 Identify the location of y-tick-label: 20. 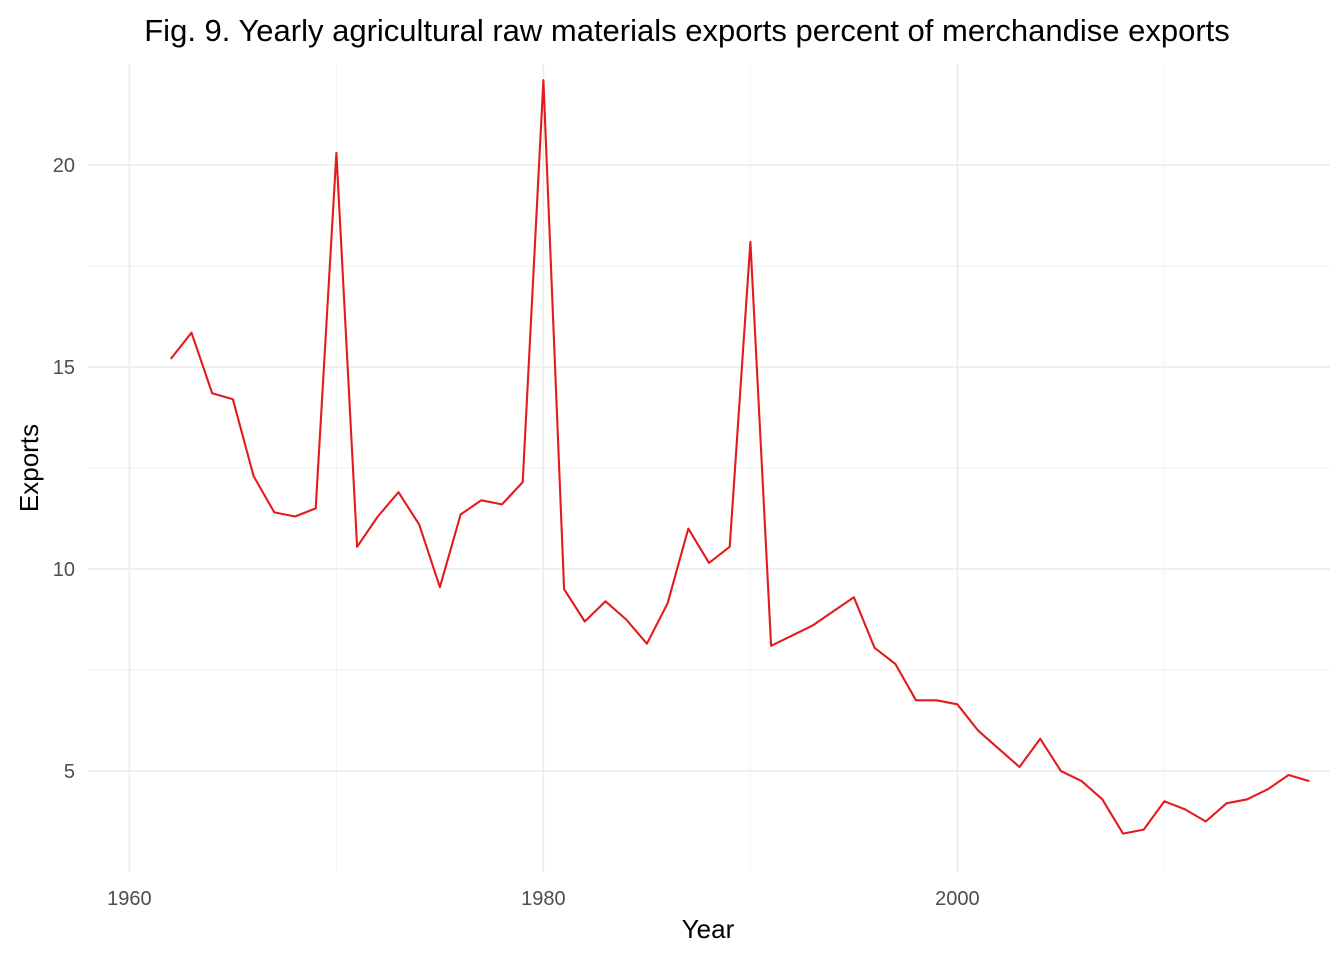
(64, 166).